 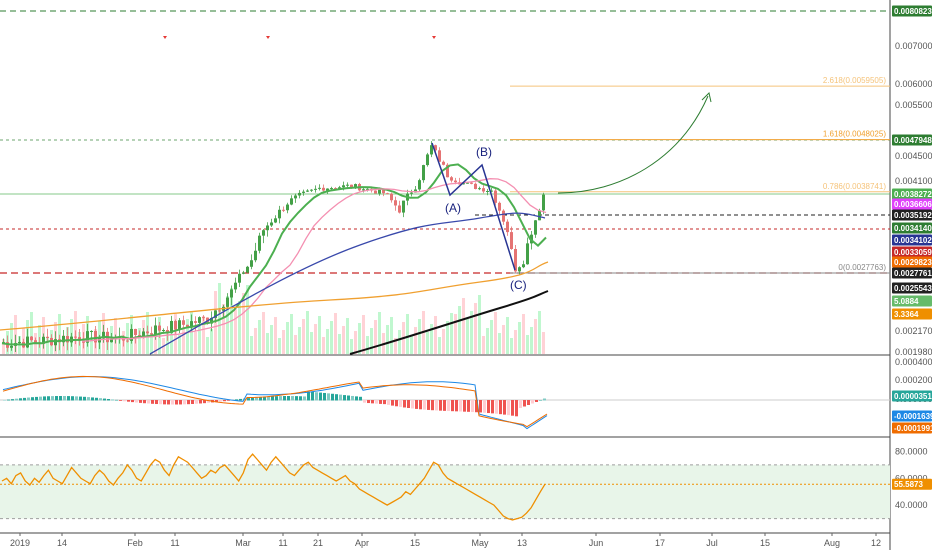 I want to click on projection-arrowhead, so click(x=706, y=97).